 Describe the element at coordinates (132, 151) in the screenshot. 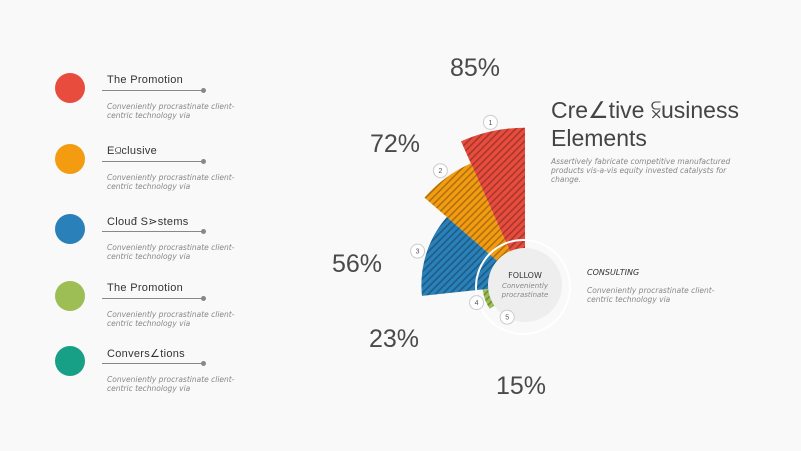

I see `list-item-title: E⫑clusive` at that location.